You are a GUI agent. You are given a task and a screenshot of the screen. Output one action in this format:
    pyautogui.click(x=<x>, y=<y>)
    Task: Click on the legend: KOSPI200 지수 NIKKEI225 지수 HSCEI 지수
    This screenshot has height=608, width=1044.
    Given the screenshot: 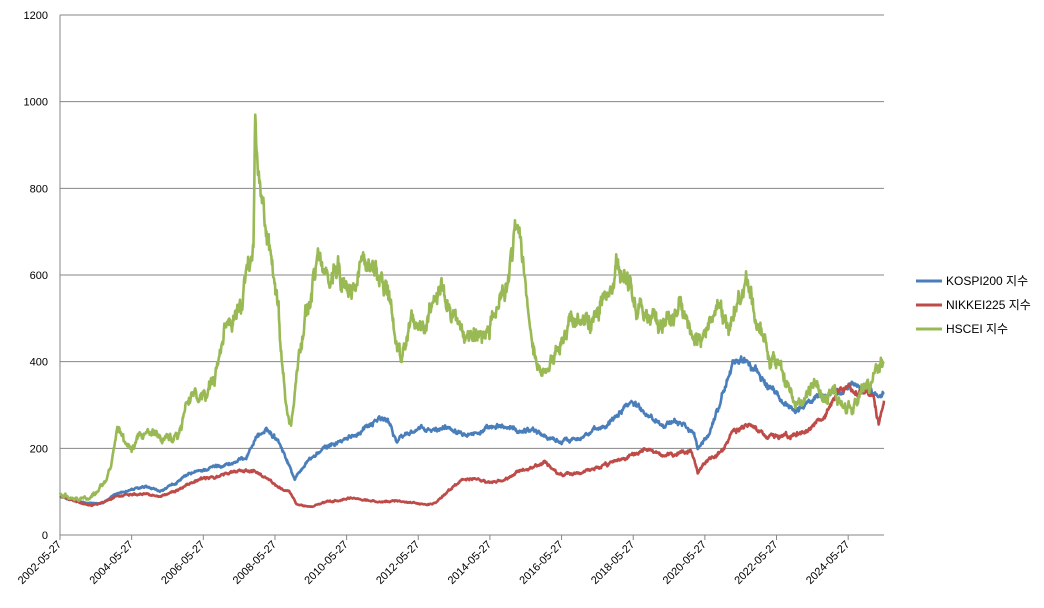 What is the action you would take?
    pyautogui.click(x=973, y=305)
    